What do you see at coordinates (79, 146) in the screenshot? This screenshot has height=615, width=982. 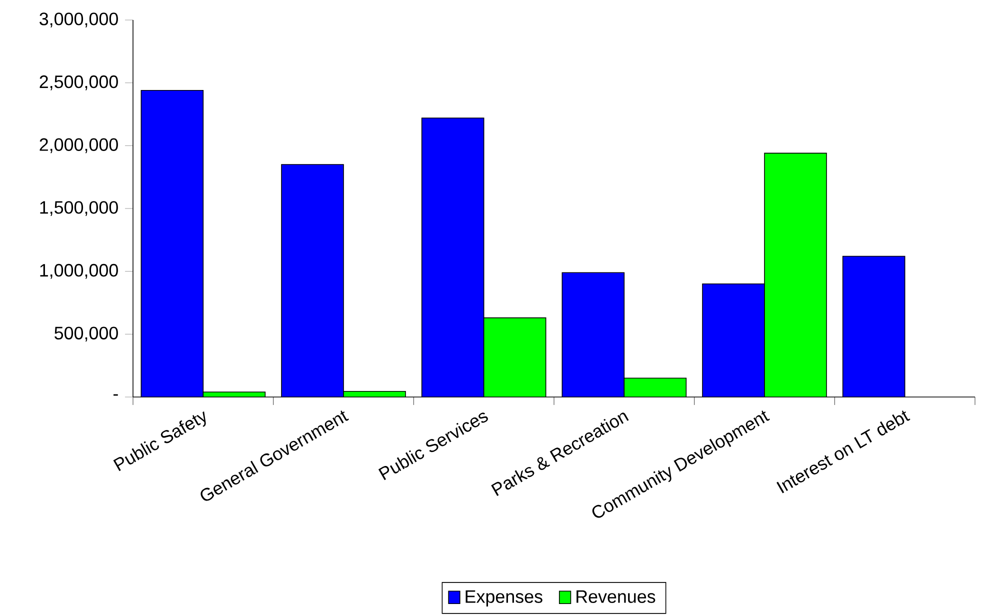 I see `y-tick-label: 2,000,000` at bounding box center [79, 146].